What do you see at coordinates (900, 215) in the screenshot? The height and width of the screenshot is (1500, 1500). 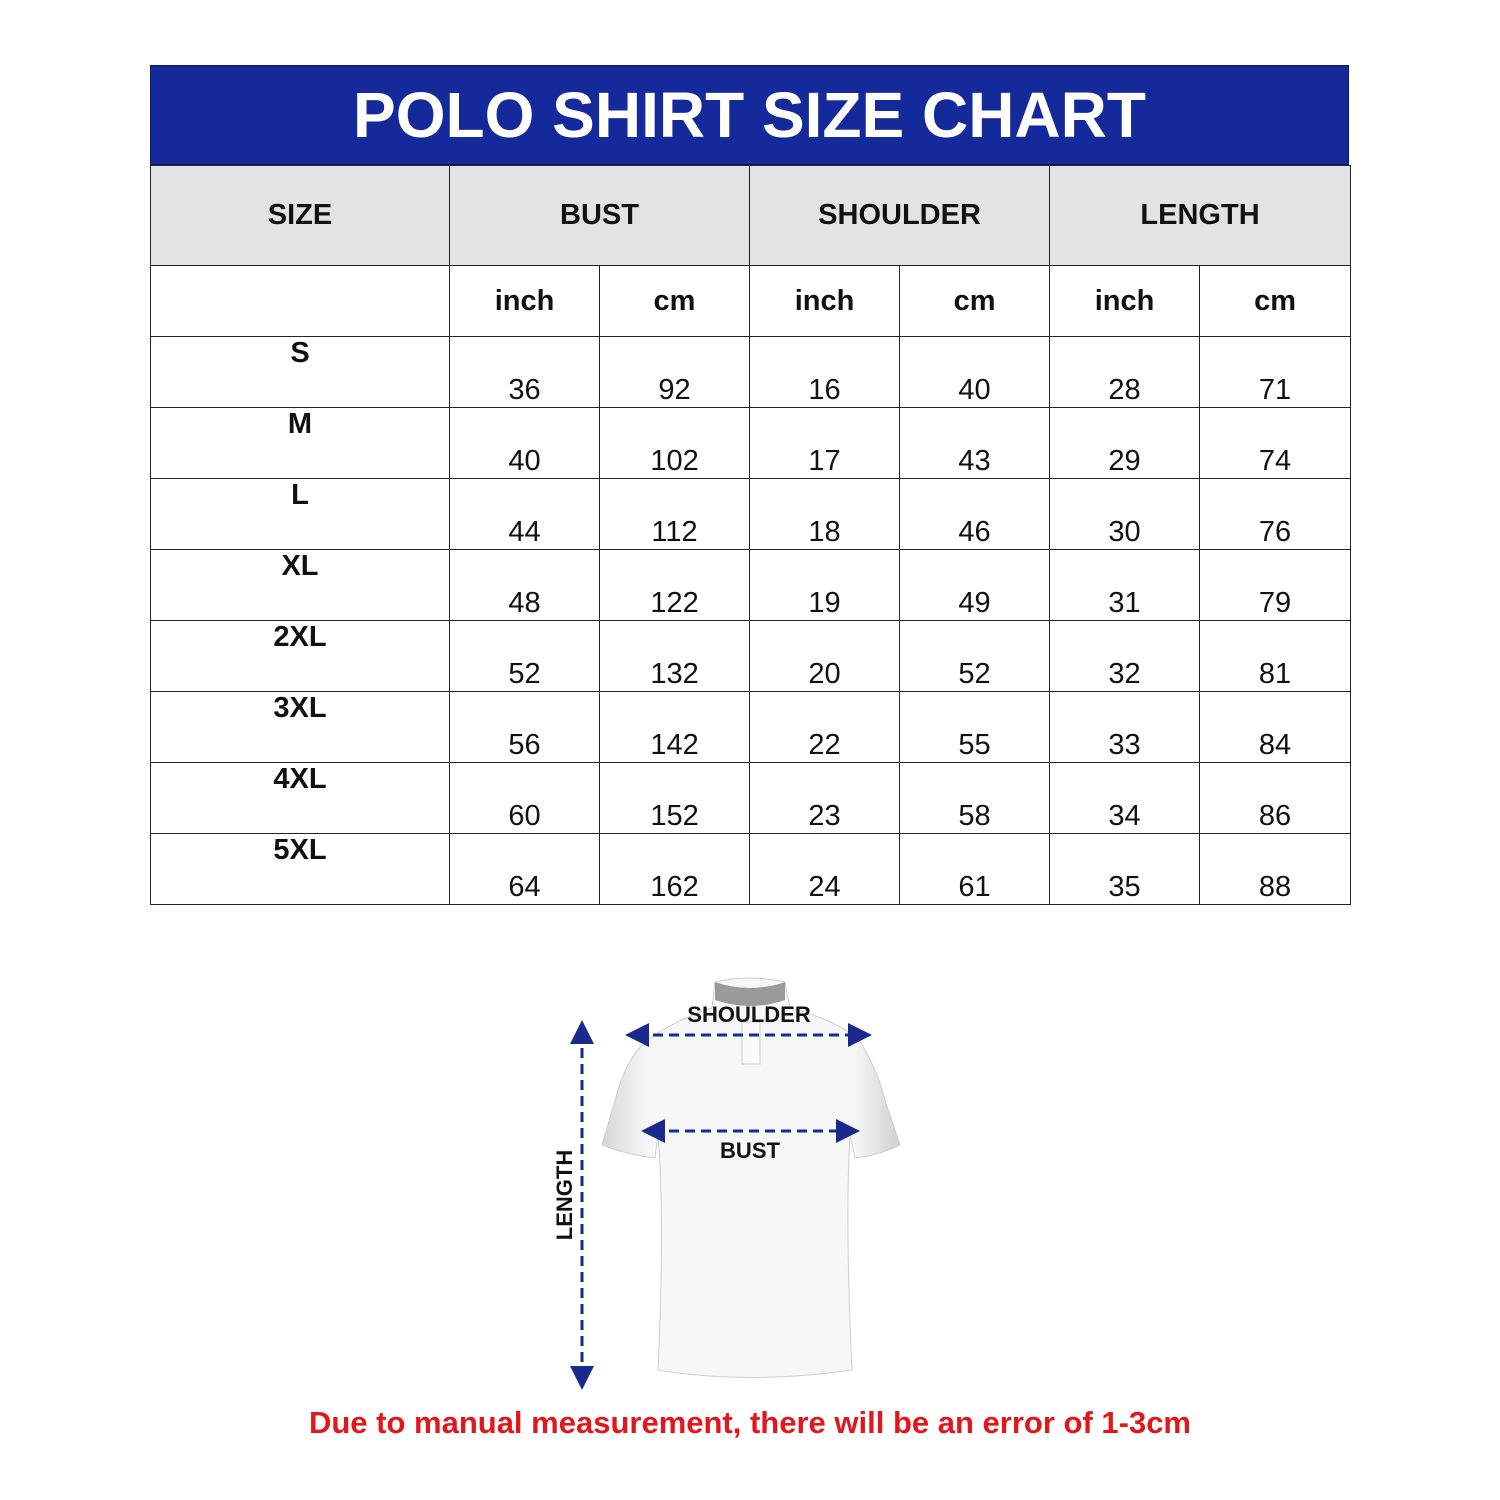 I see `header-shoulder: SHOULDER` at bounding box center [900, 215].